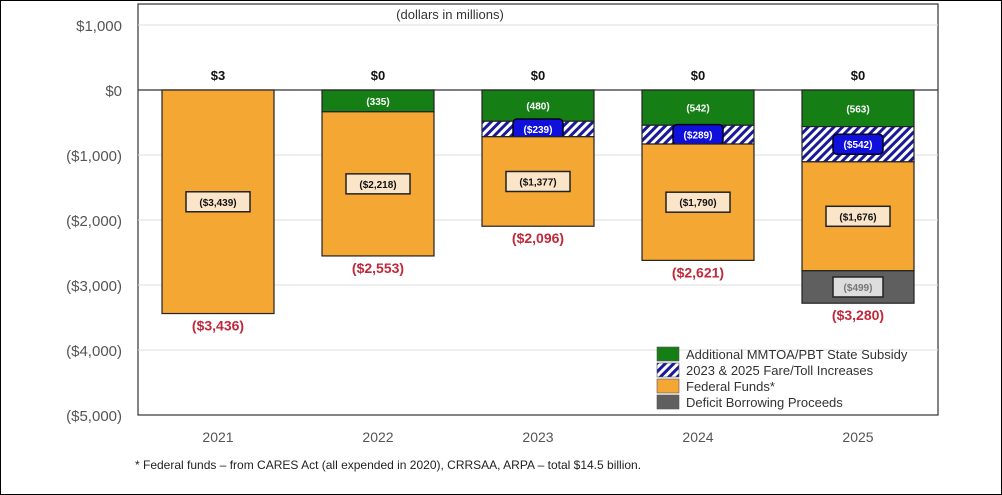 This screenshot has height=495, width=1002. I want to click on data-label: ($3,439), so click(217, 203).